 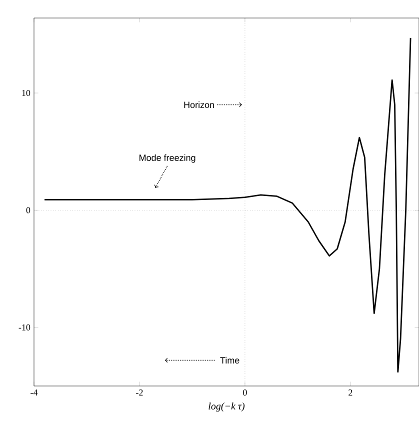 I want to click on y-tick-label: 0, so click(x=28, y=210).